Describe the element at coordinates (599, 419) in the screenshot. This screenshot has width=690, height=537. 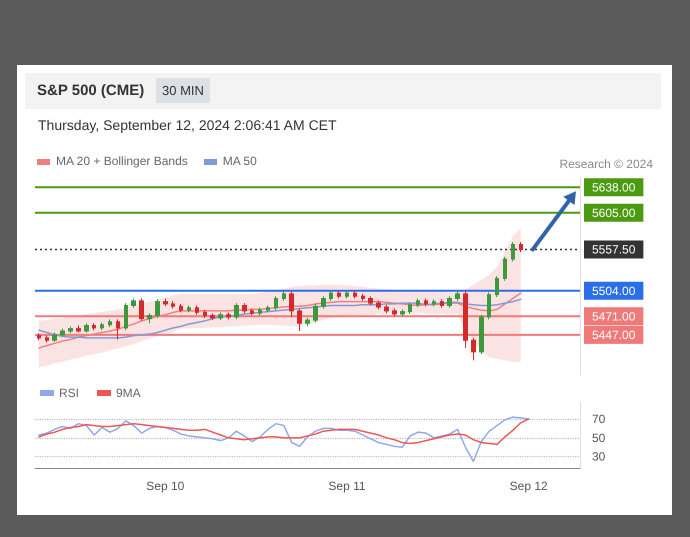
I see `y-tick-label: 70` at that location.